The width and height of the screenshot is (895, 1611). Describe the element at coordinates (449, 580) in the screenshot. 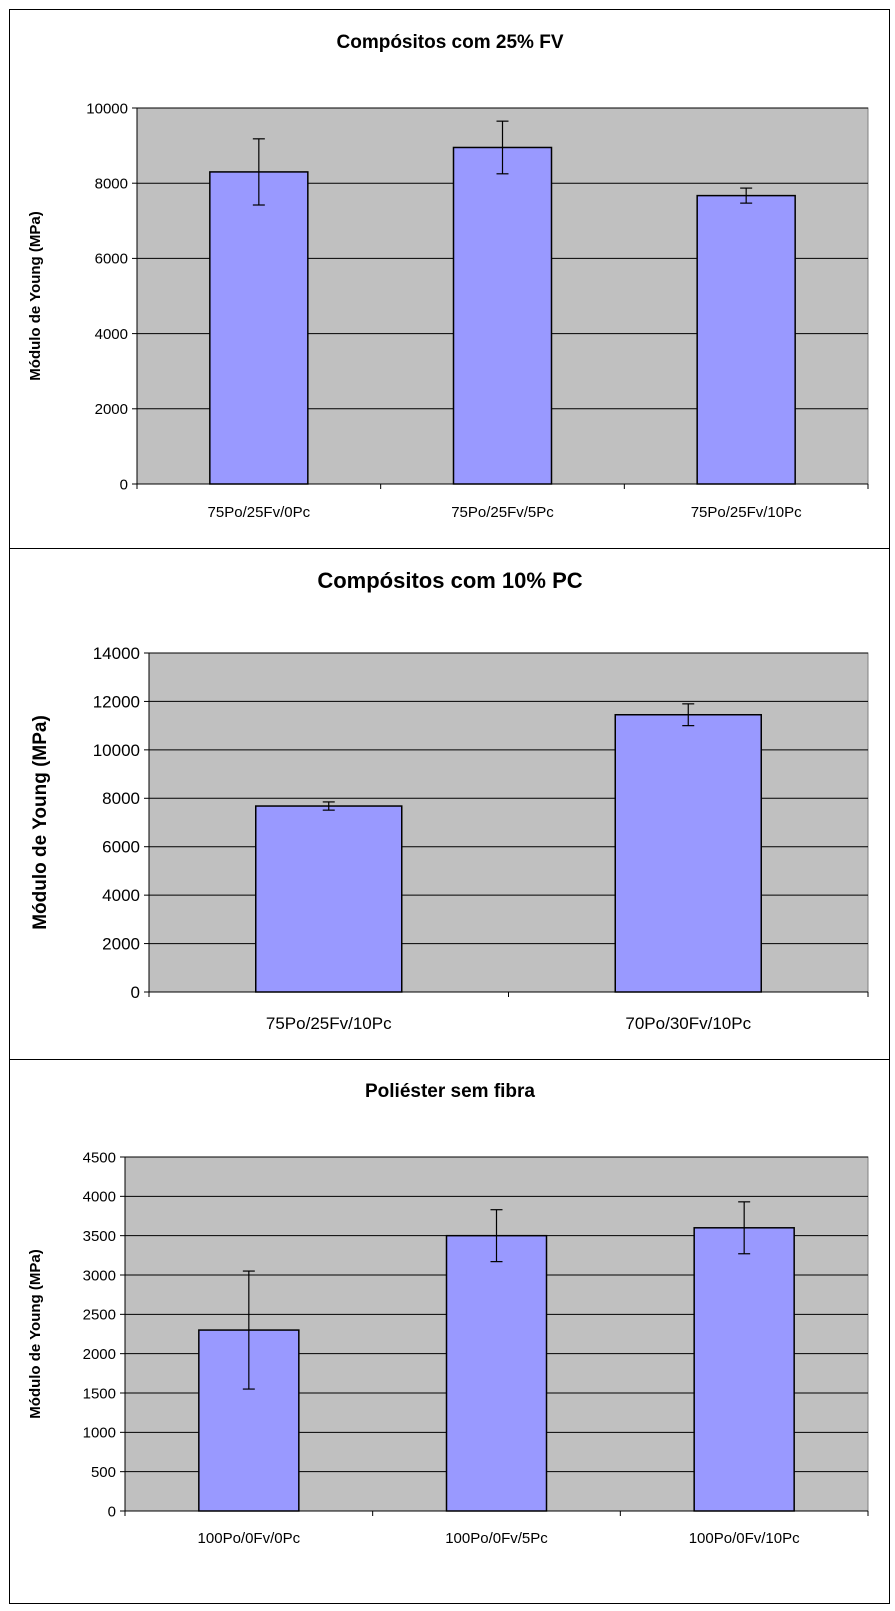

I see `chart-title: Compósitos com 10% PC` at that location.